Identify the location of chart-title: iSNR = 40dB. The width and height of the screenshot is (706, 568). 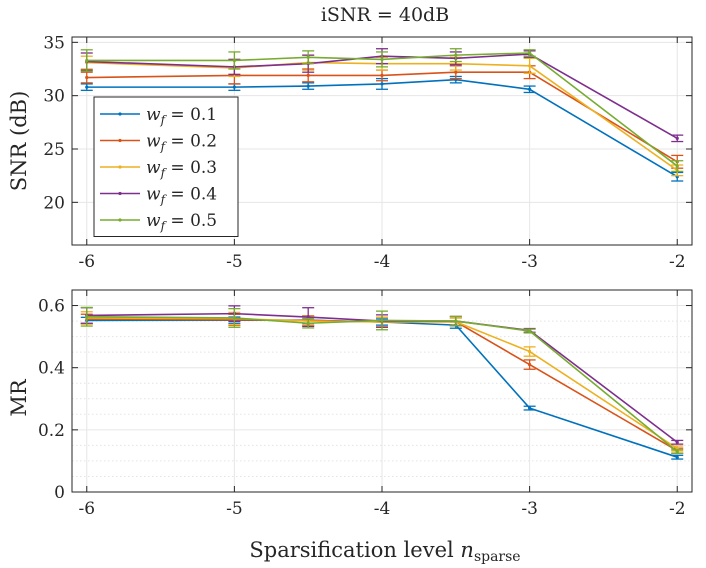
(385, 15).